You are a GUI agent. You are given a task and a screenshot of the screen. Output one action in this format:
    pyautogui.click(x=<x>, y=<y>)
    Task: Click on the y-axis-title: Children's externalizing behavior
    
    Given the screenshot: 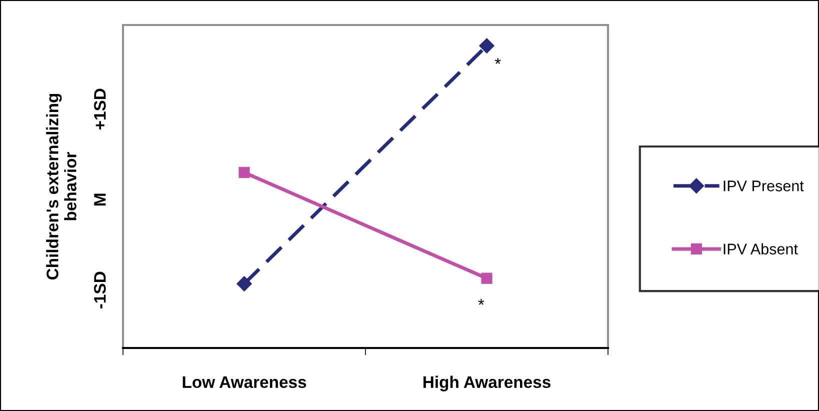 What is the action you would take?
    pyautogui.click(x=61, y=187)
    